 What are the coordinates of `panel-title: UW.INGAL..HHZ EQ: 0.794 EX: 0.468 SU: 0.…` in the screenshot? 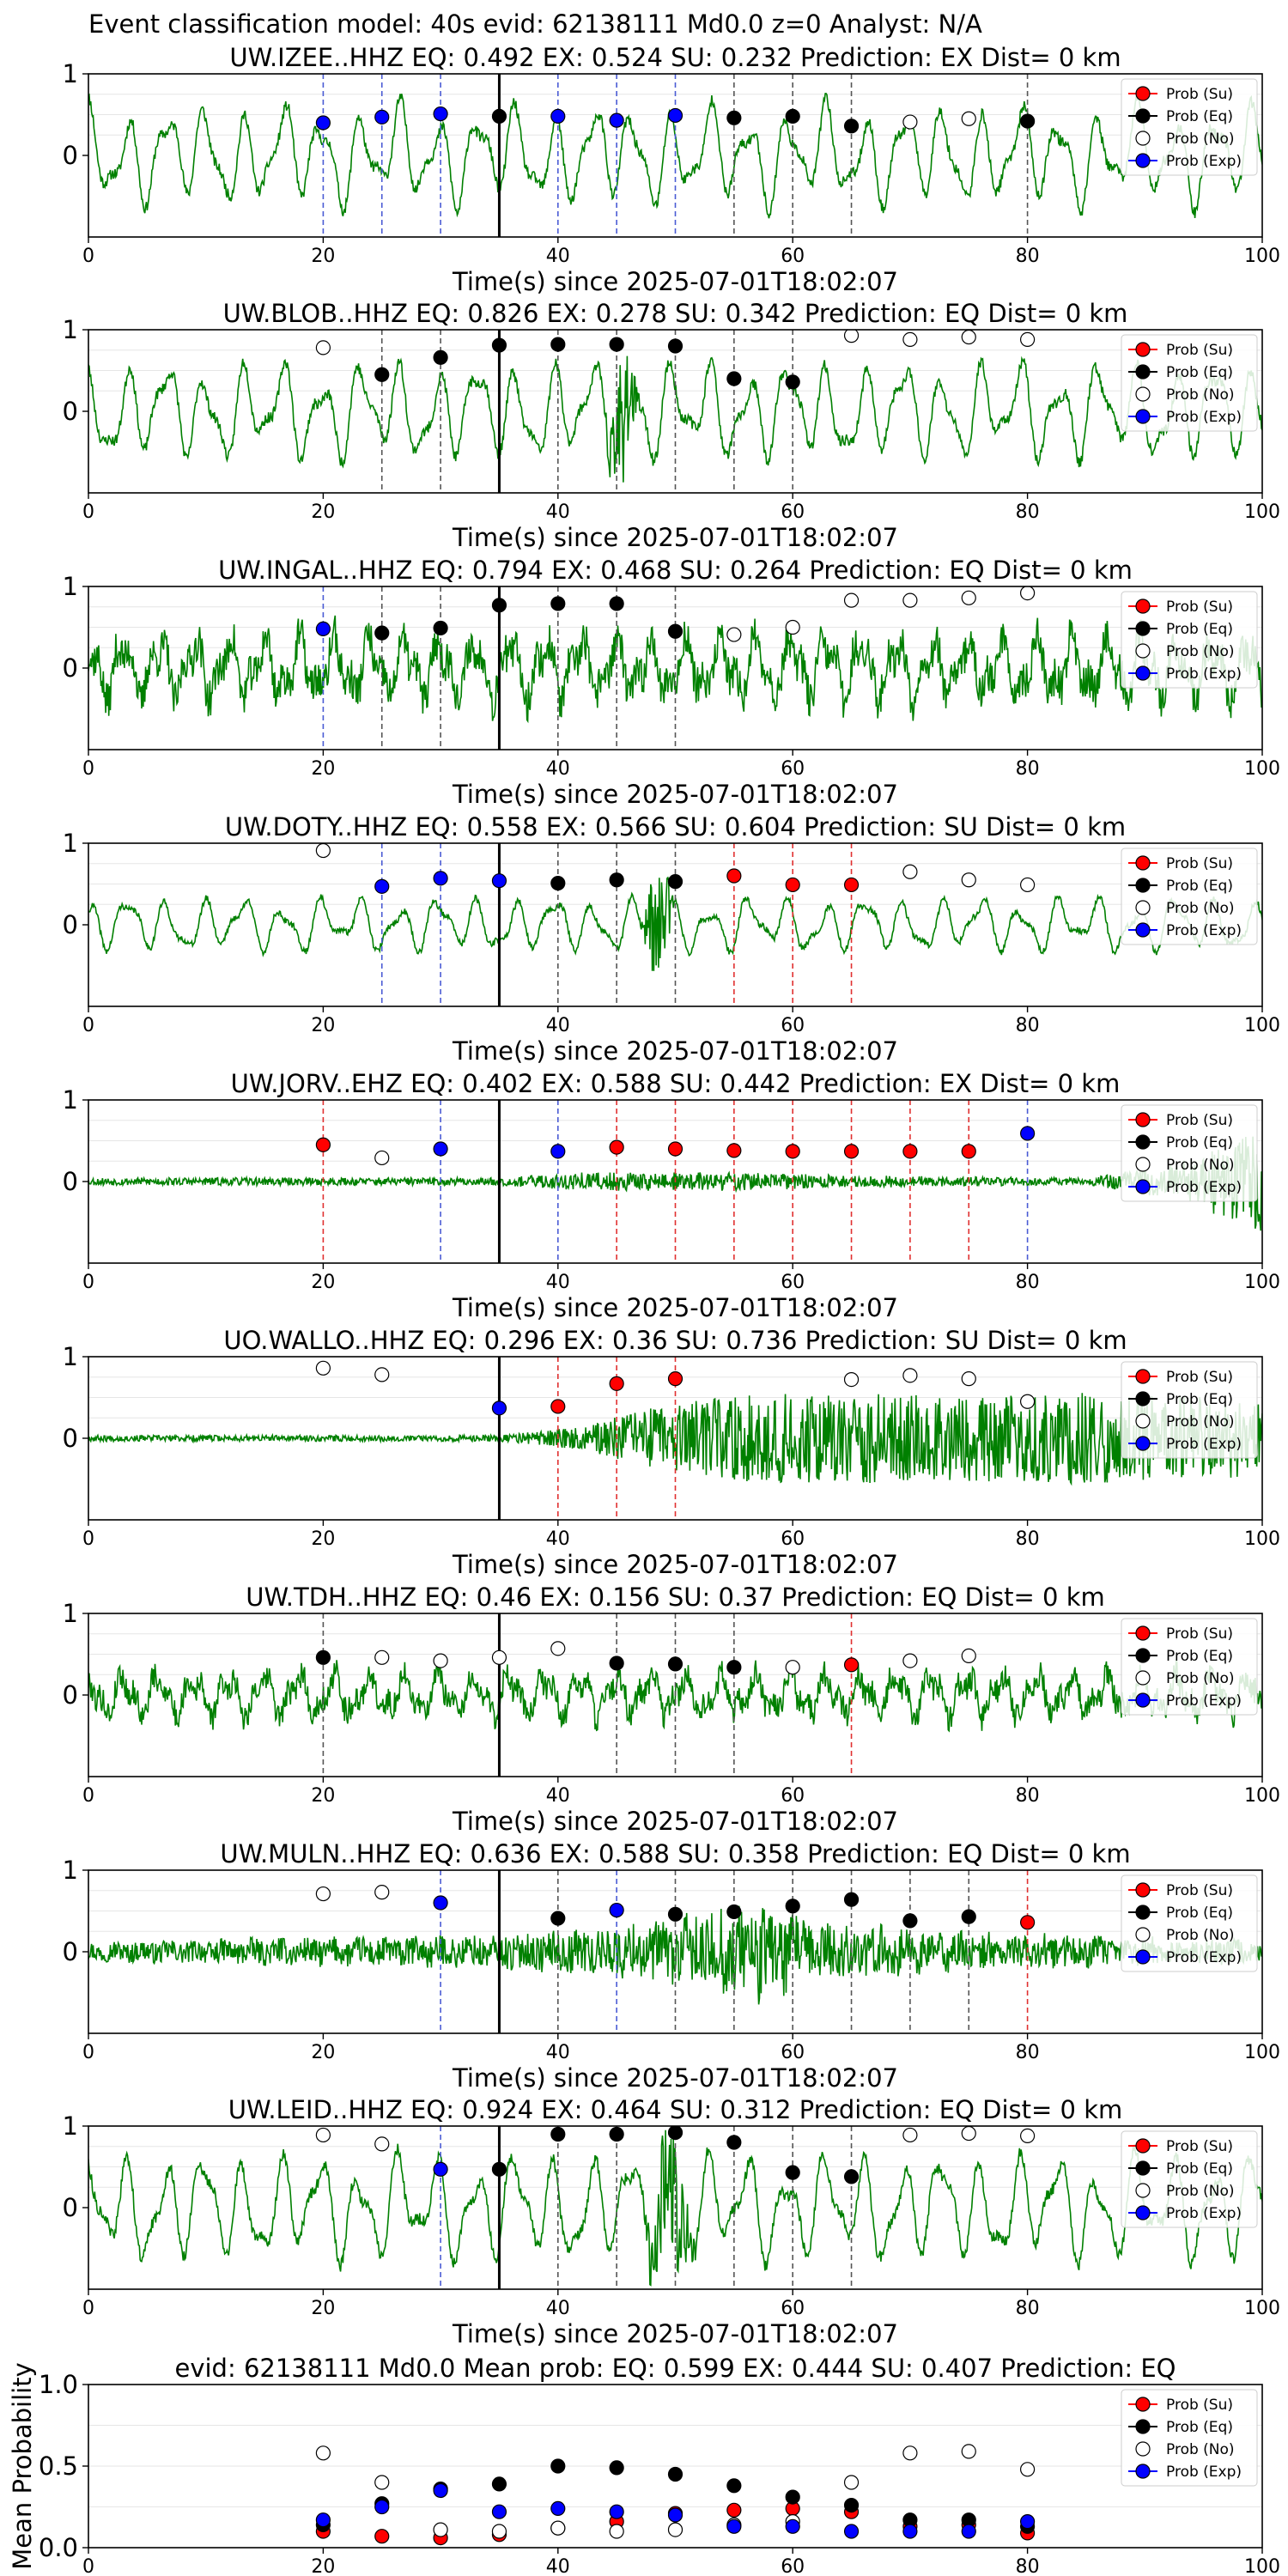 It's located at (675, 570).